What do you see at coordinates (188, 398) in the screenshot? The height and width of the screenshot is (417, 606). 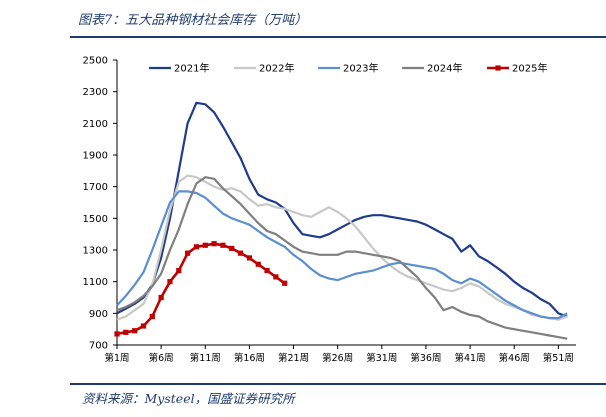 I see `source-note: 资料来源：Mysteel，国盛证券研究所` at bounding box center [188, 398].